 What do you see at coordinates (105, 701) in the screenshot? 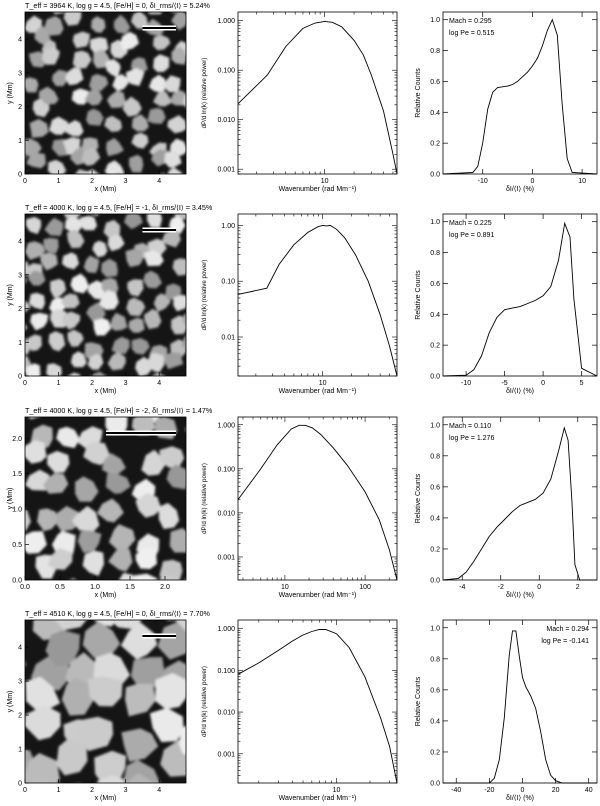
I see `image-frame` at bounding box center [105, 701].